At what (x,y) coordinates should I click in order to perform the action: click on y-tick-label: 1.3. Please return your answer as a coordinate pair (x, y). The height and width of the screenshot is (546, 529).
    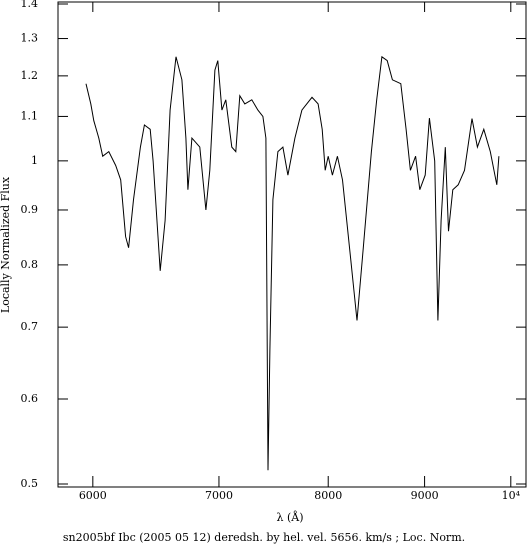
    Looking at the image, I should click on (30, 38).